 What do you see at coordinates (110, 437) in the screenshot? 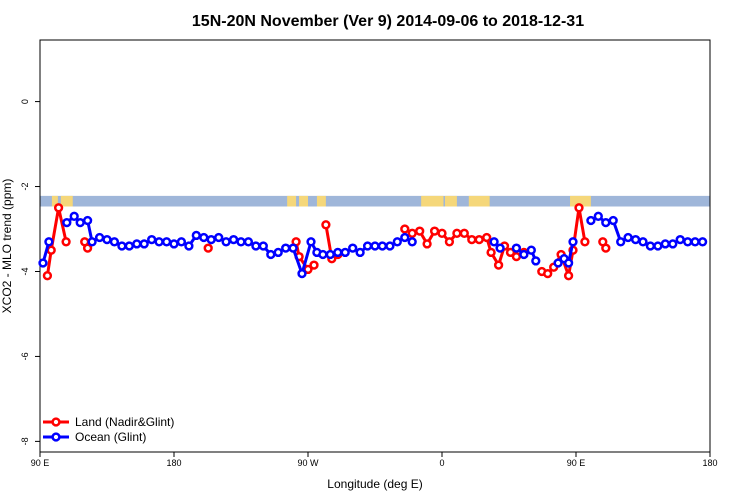
I see `legend-ocean-label: Ocean (Glint)` at bounding box center [110, 437].